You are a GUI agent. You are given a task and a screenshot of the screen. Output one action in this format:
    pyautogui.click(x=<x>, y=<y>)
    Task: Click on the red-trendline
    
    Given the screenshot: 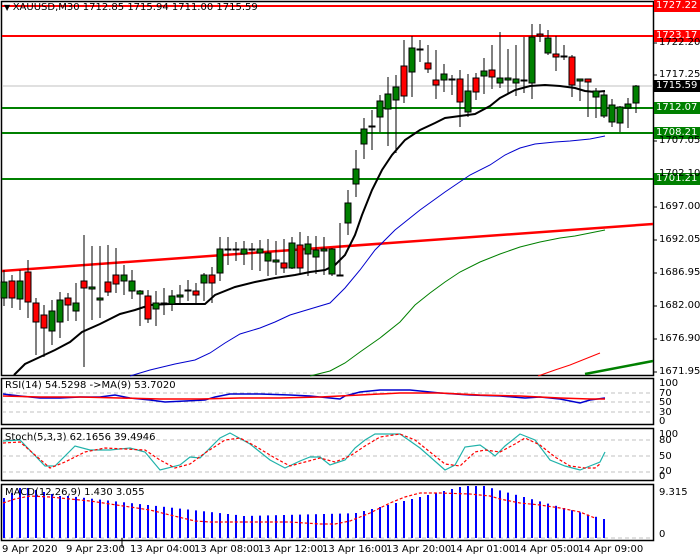 What is the action you would take?
    pyautogui.click(x=327, y=247)
    